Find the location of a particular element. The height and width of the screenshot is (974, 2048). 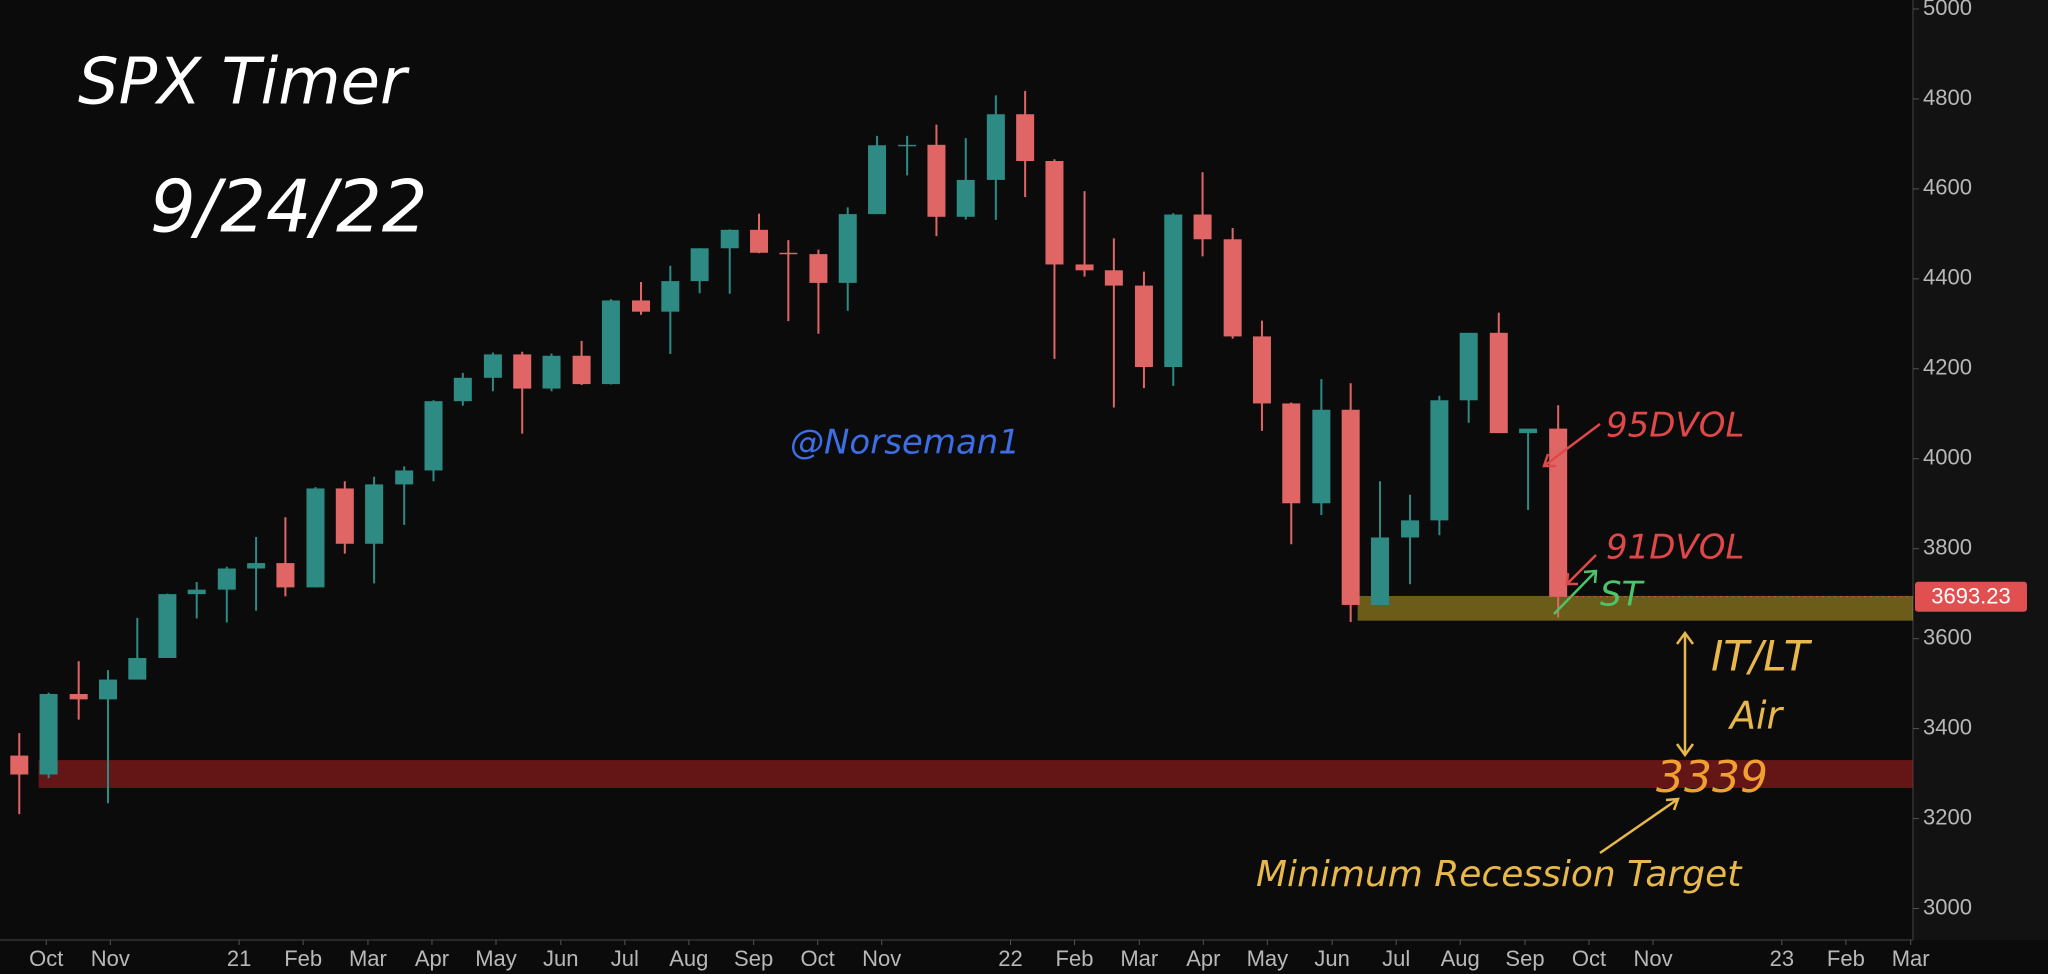

y-tick-label: 4000 is located at coordinates (1947, 457).